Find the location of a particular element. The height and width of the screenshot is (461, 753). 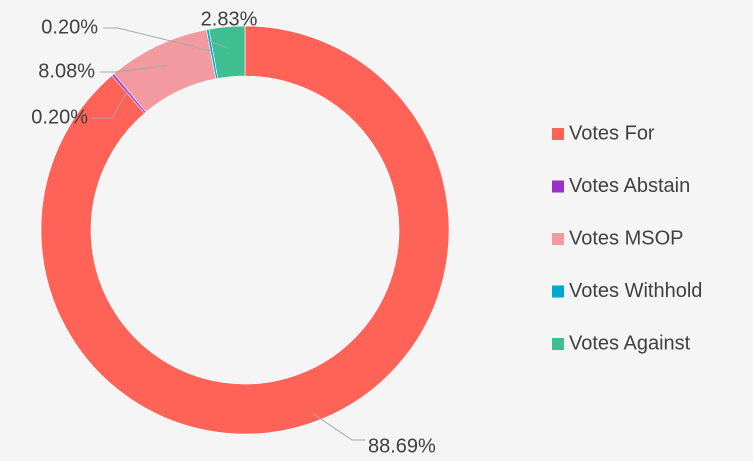

data-label: 2.83% is located at coordinates (229, 19).